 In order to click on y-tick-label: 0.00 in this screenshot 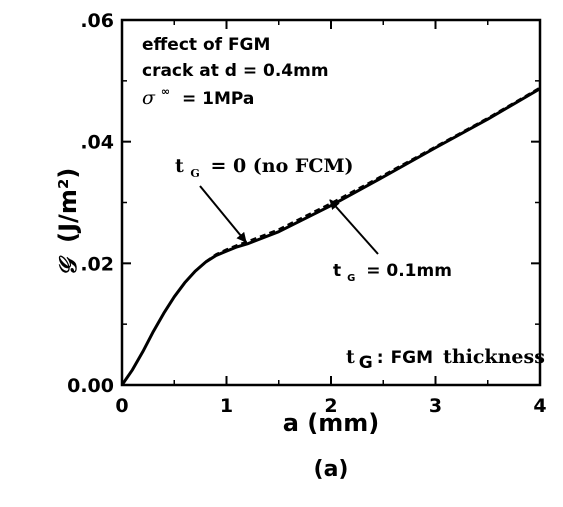, I will do `click(90, 386)`.